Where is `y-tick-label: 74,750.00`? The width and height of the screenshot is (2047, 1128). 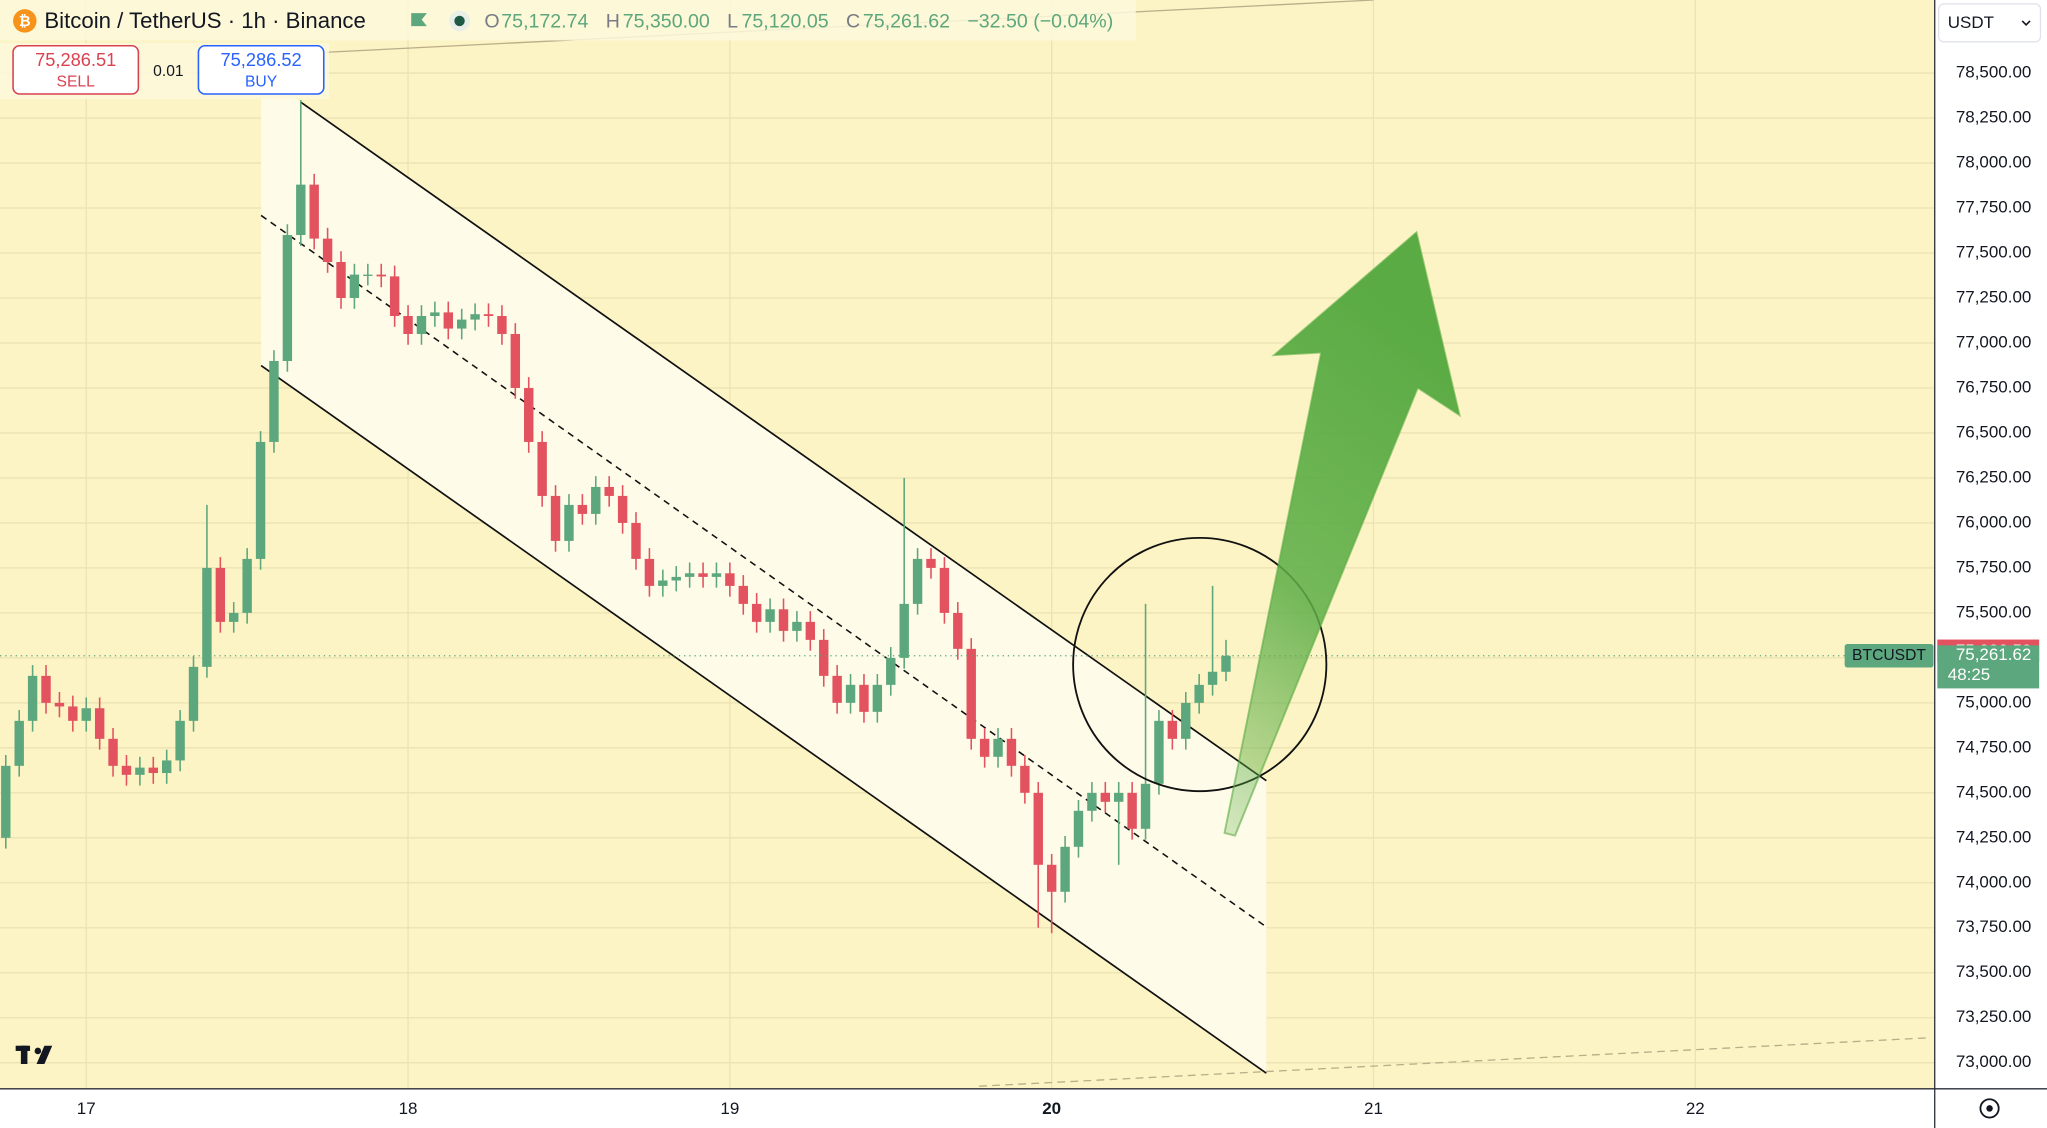 y-tick-label: 74,750.00 is located at coordinates (1994, 746).